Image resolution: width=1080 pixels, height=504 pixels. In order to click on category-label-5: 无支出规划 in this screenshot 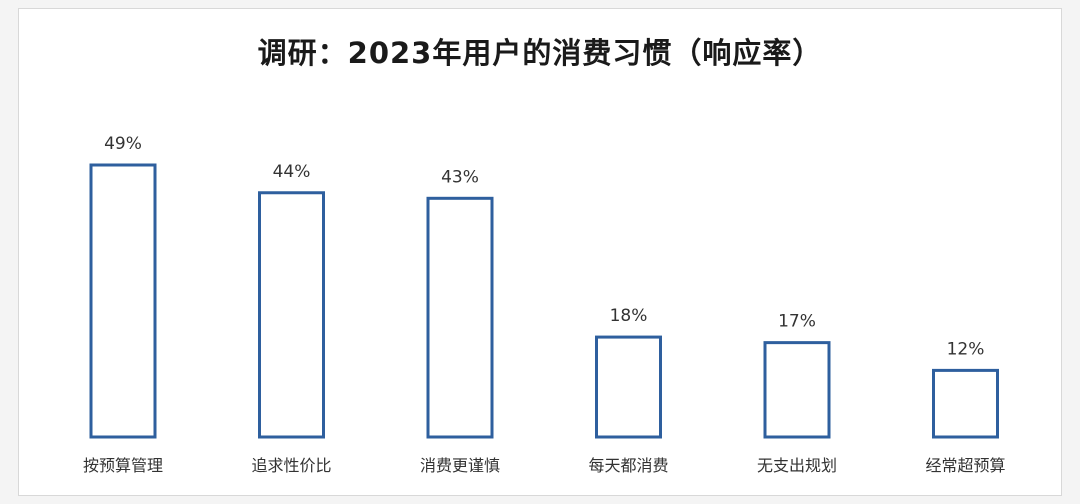, I will do `click(797, 465)`.